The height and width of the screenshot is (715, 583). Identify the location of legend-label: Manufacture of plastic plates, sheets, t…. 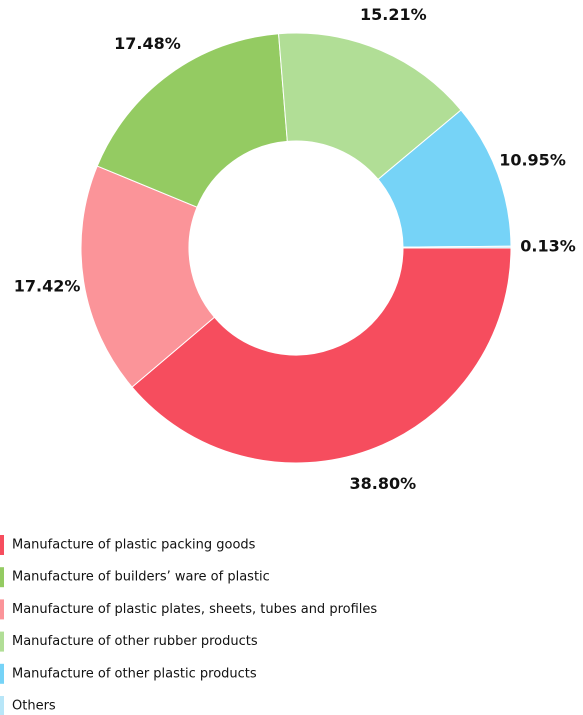
(194, 609).